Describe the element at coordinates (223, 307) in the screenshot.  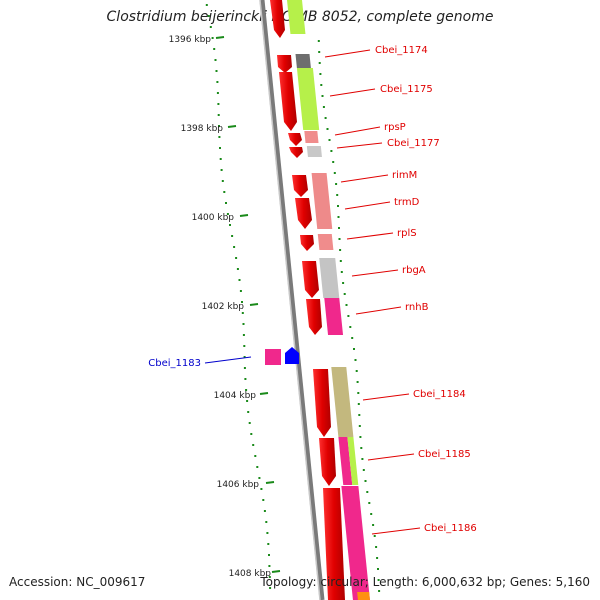
I see `tick-label: 1402 kbp` at that location.